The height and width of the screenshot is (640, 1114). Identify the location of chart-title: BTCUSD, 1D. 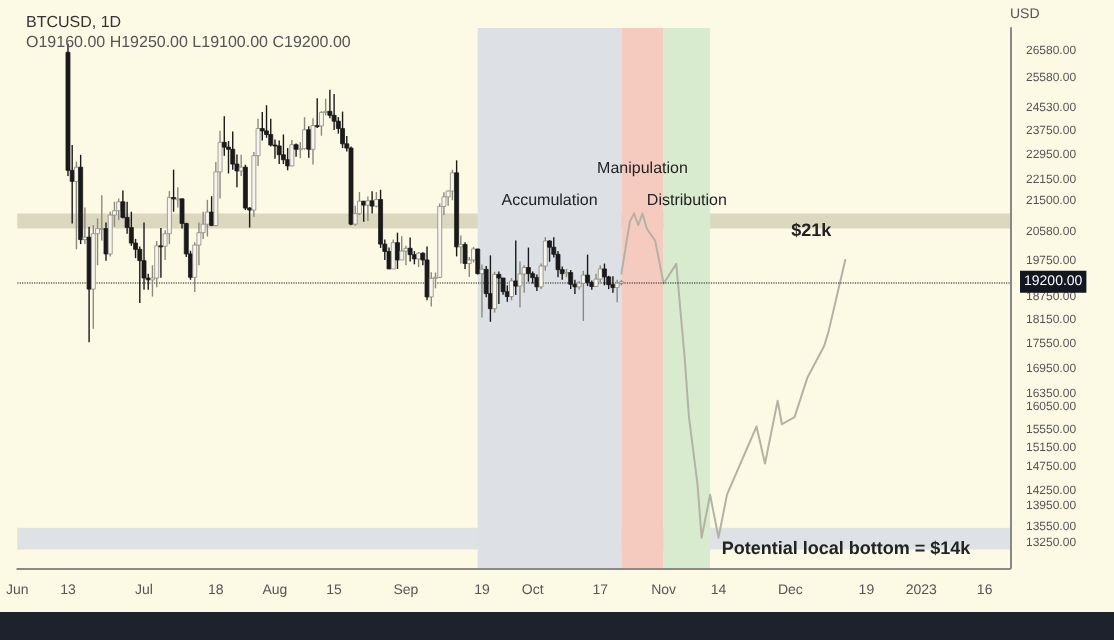
(74, 22).